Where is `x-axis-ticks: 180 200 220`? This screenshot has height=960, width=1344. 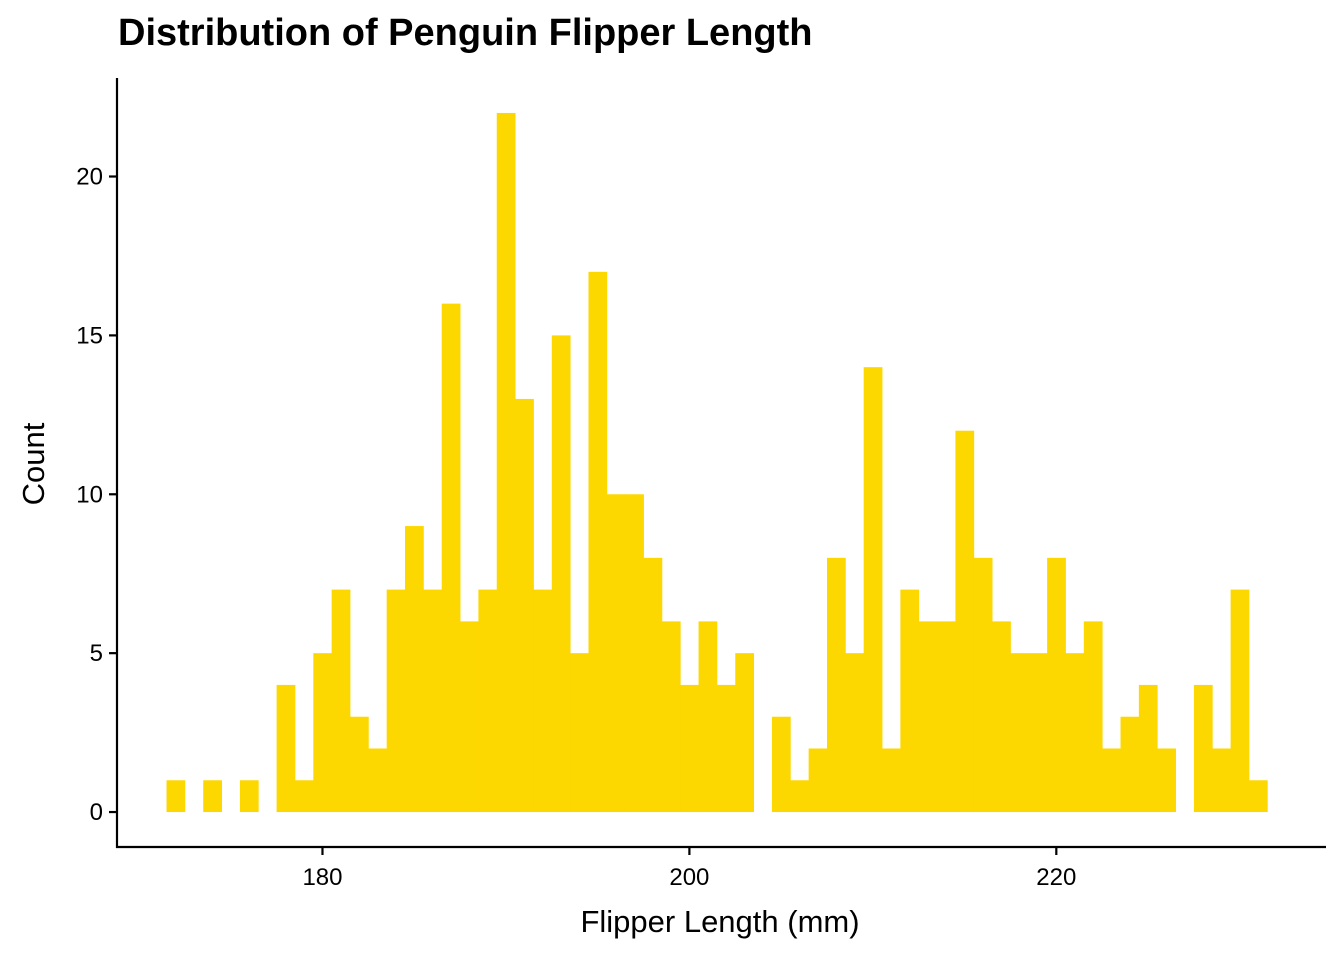 x-axis-ticks: 180 200 220 is located at coordinates (689, 869).